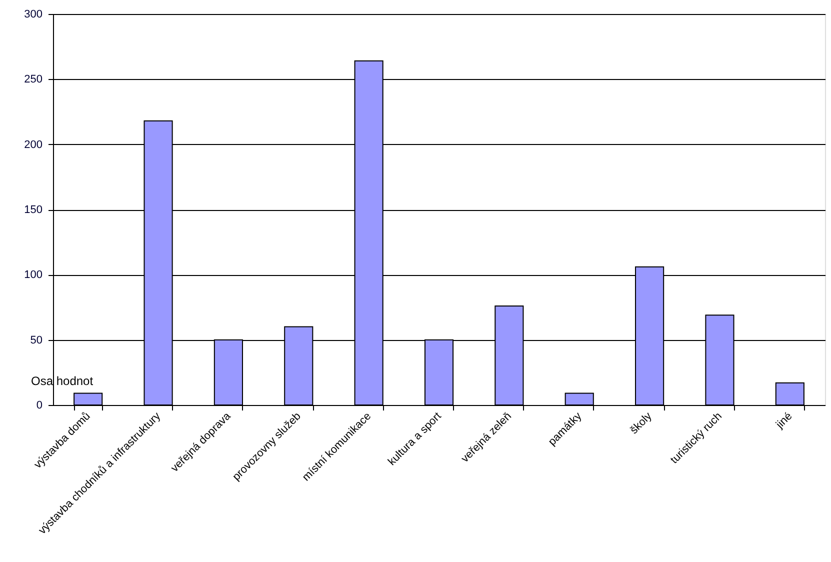  What do you see at coordinates (62, 381) in the screenshot?
I see `annotation: Osa hodnot` at bounding box center [62, 381].